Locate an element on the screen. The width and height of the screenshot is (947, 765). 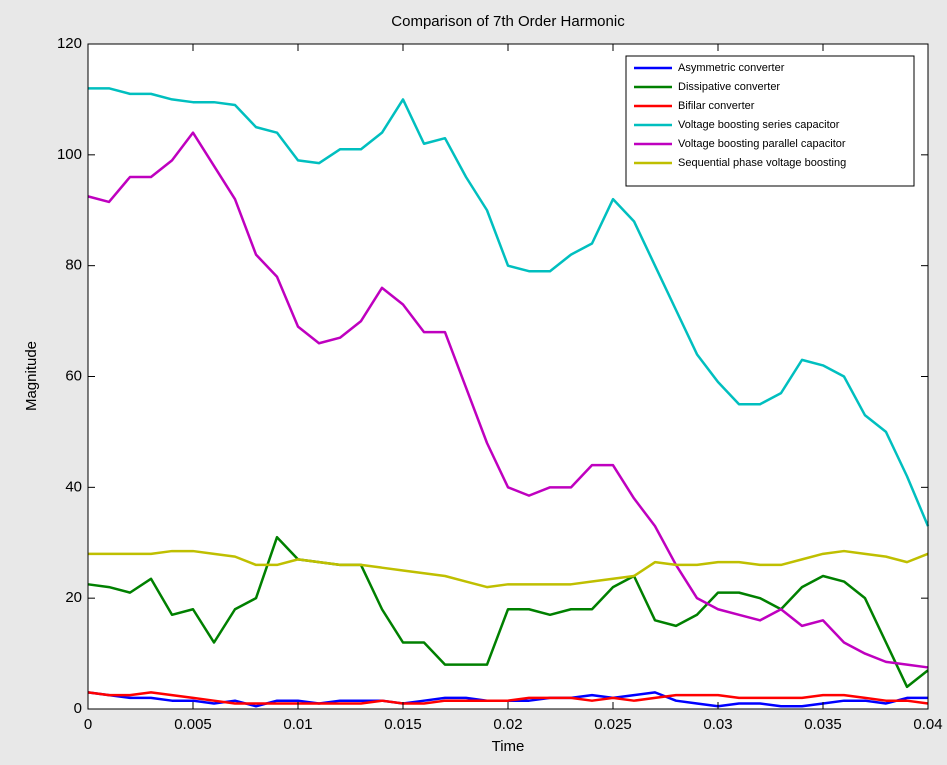
legend-label: Asymmetric converter is located at coordinates (731, 68).